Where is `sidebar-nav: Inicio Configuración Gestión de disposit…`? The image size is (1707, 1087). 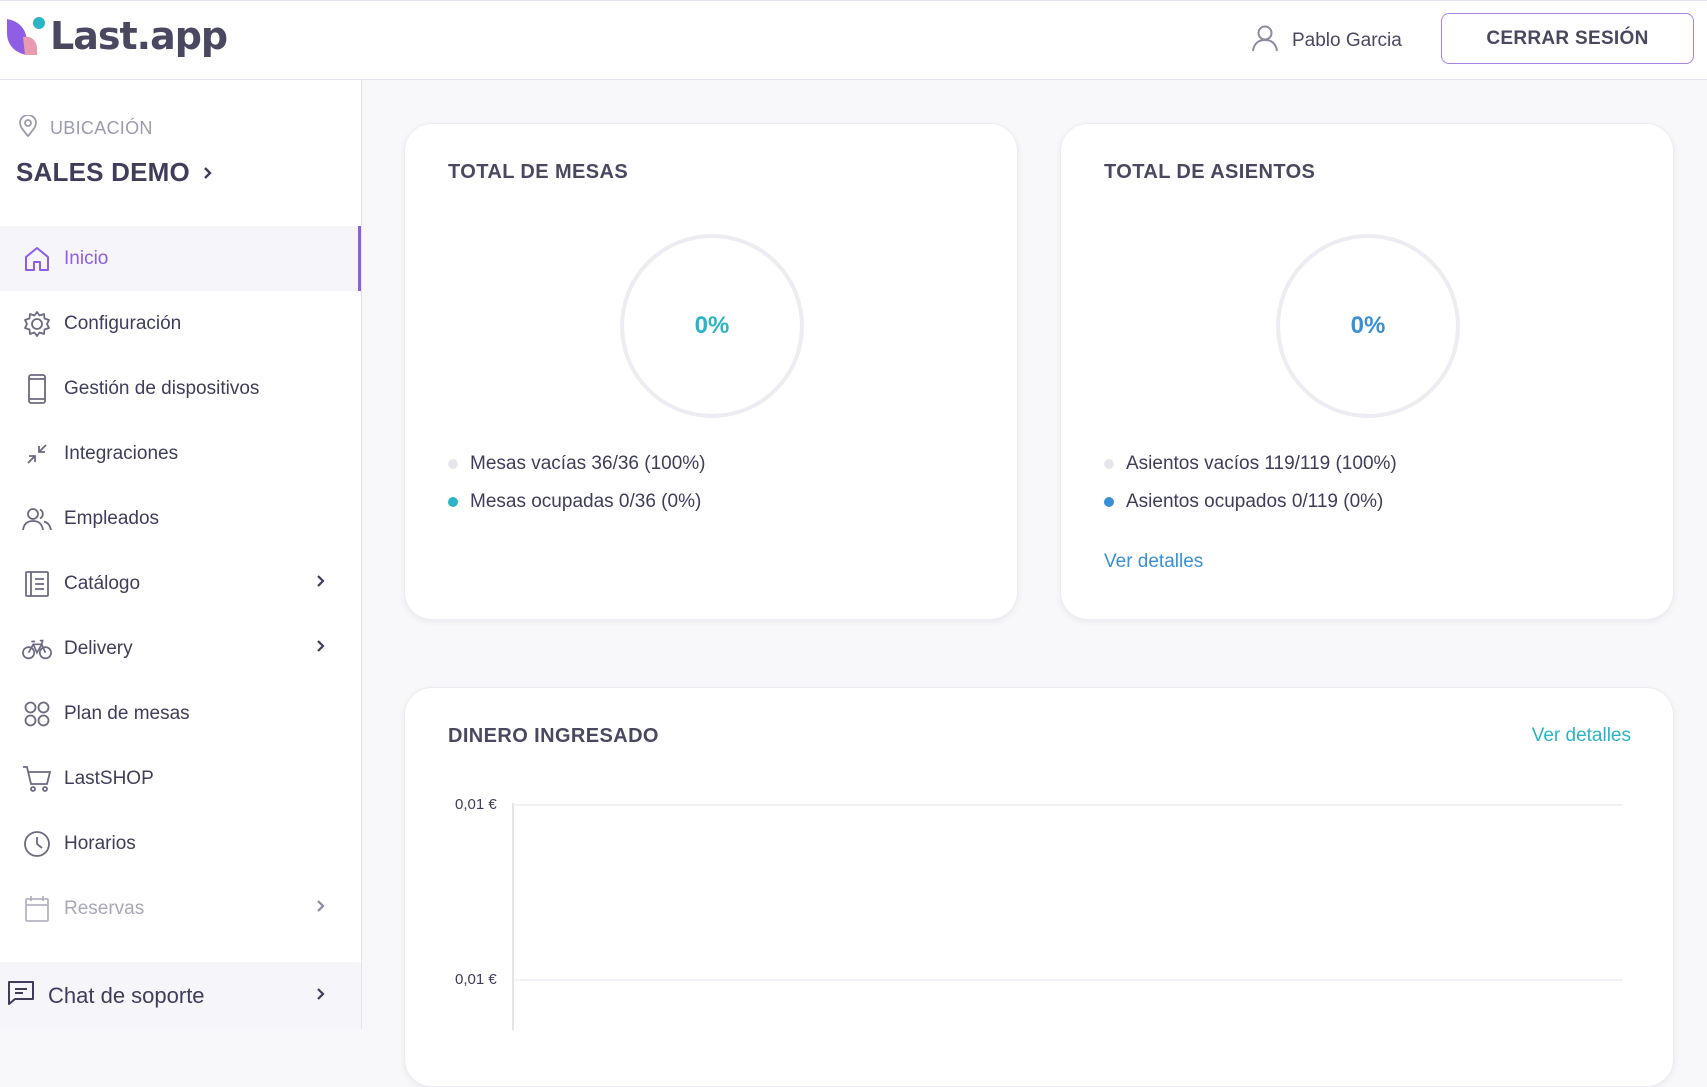
sidebar-nav: Inicio Configuración Gestión de disposit… is located at coordinates (180, 583).